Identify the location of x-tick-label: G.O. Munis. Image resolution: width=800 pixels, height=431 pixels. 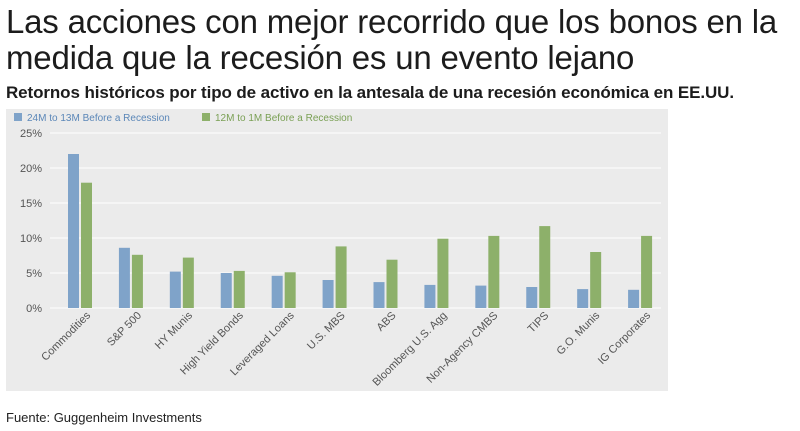
(578, 333).